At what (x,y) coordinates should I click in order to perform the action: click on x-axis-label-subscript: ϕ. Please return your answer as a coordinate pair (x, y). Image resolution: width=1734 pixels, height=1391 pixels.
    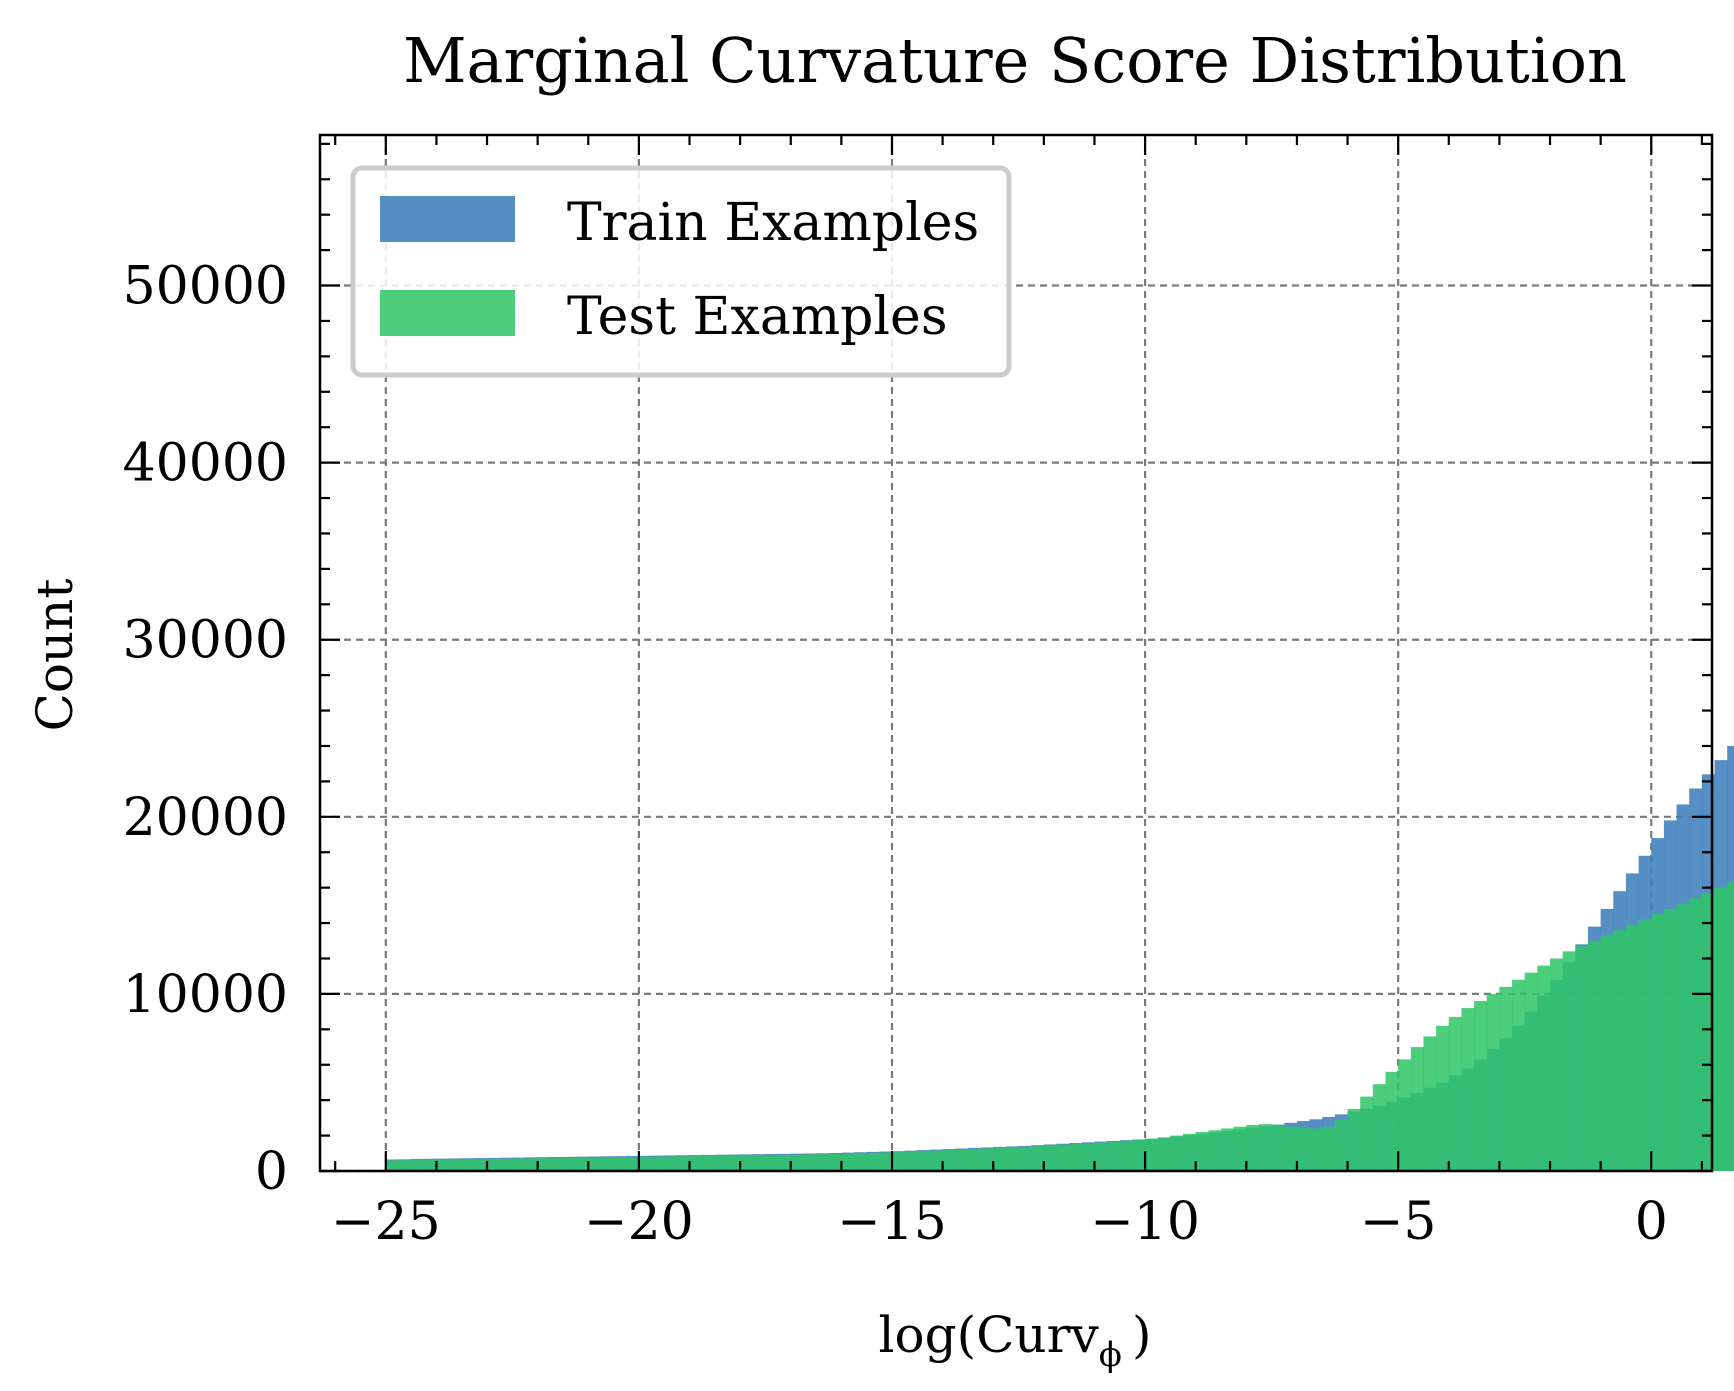
    Looking at the image, I should click on (1110, 1355).